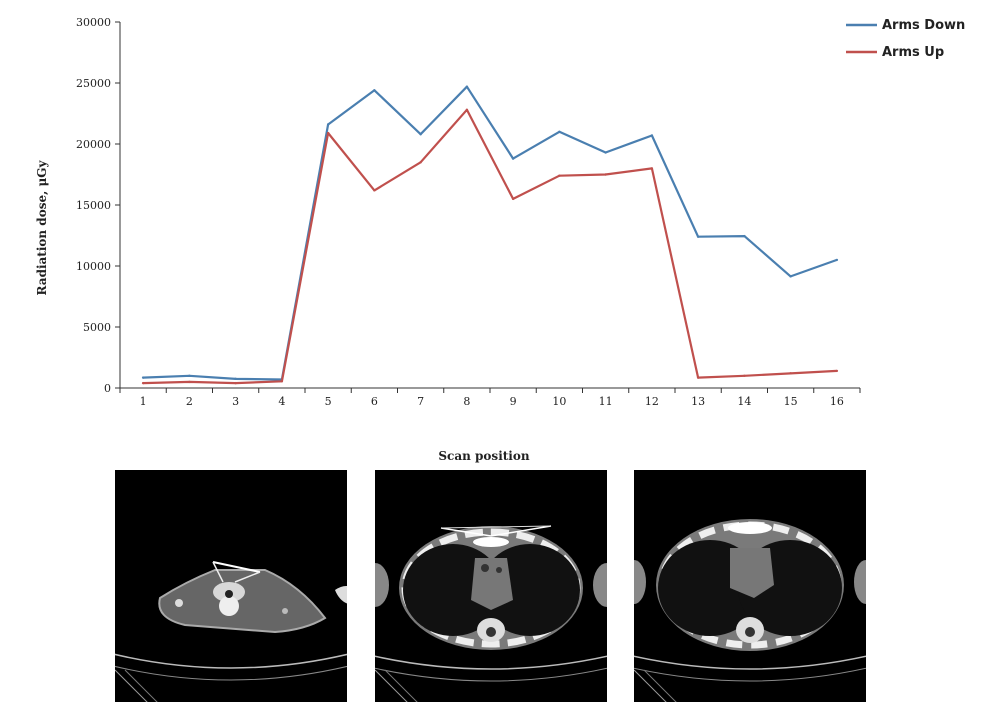  What do you see at coordinates (905, 39) in the screenshot?
I see `chart-legend: Arms Down Arms Up` at bounding box center [905, 39].